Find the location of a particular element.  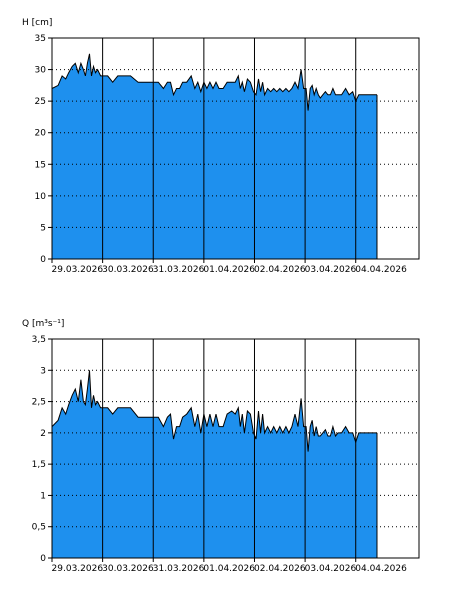

y-tick-label: 2,5 is located at coordinates (39, 403).